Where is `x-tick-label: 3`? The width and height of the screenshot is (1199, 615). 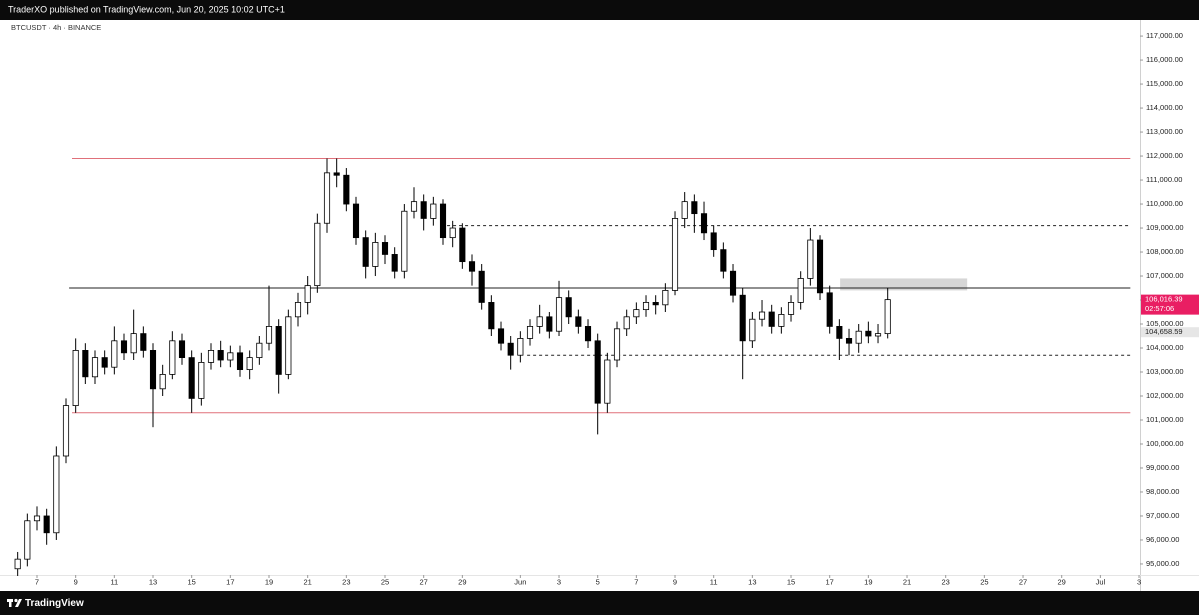
x-tick-label: 3 is located at coordinates (559, 581).